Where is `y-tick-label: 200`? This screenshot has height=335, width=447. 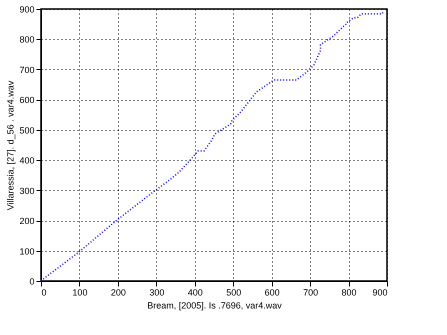
y-tick-label: 200 is located at coordinates (26, 221).